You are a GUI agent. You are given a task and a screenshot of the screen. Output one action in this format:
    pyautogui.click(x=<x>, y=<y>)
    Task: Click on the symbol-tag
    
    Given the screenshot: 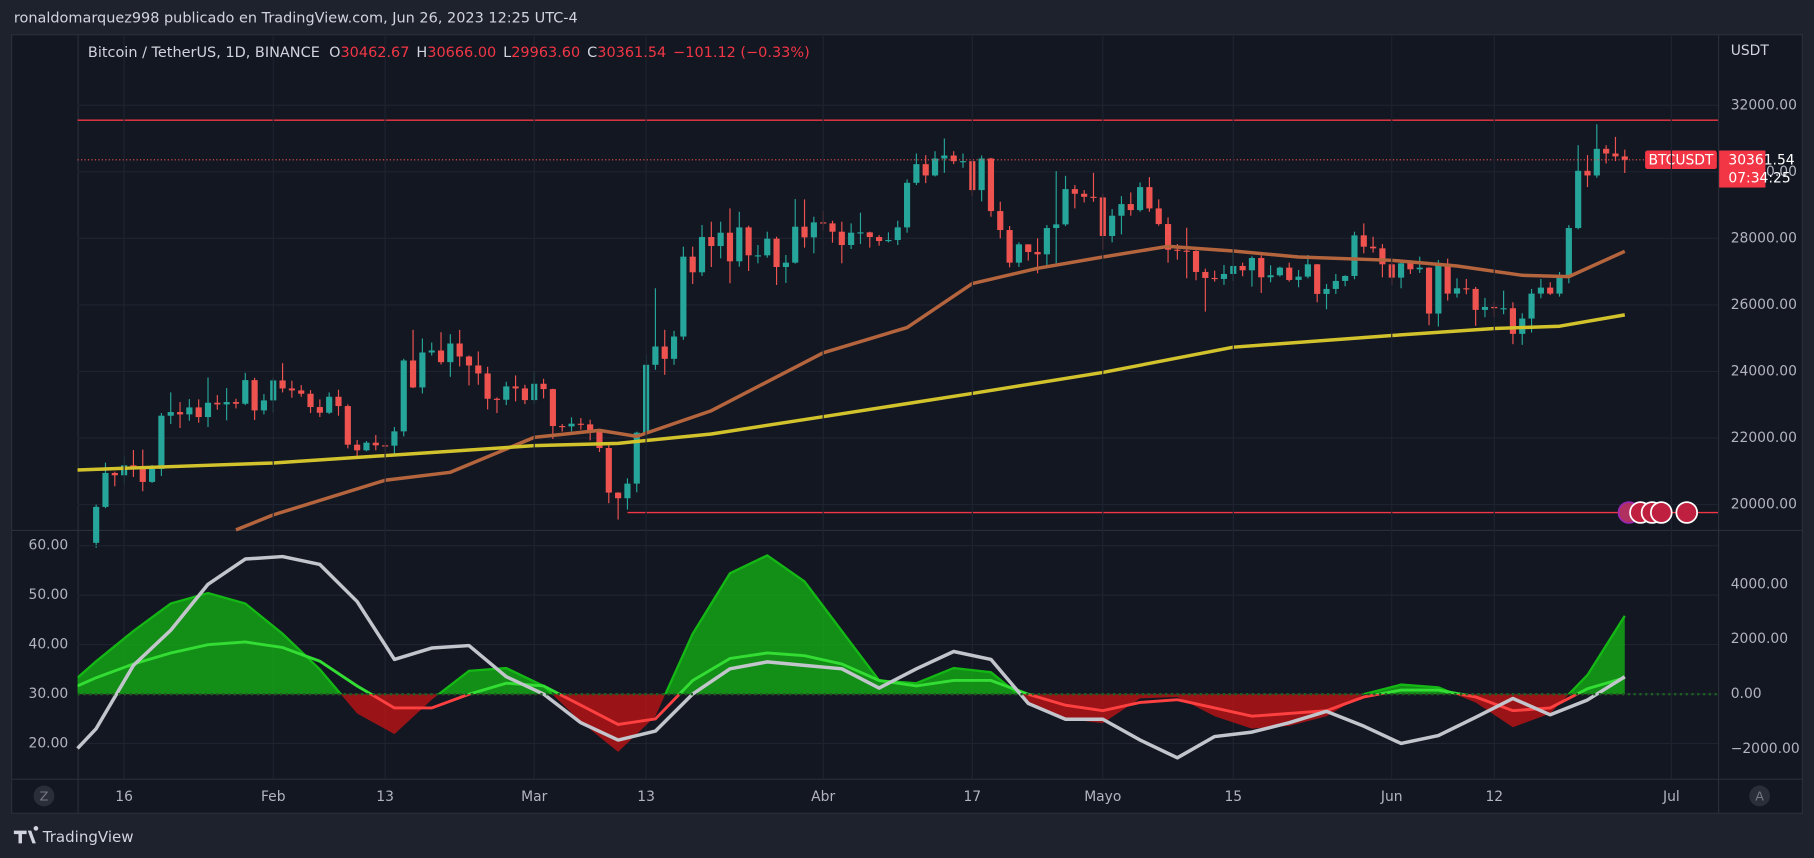 What is the action you would take?
    pyautogui.click(x=1681, y=160)
    